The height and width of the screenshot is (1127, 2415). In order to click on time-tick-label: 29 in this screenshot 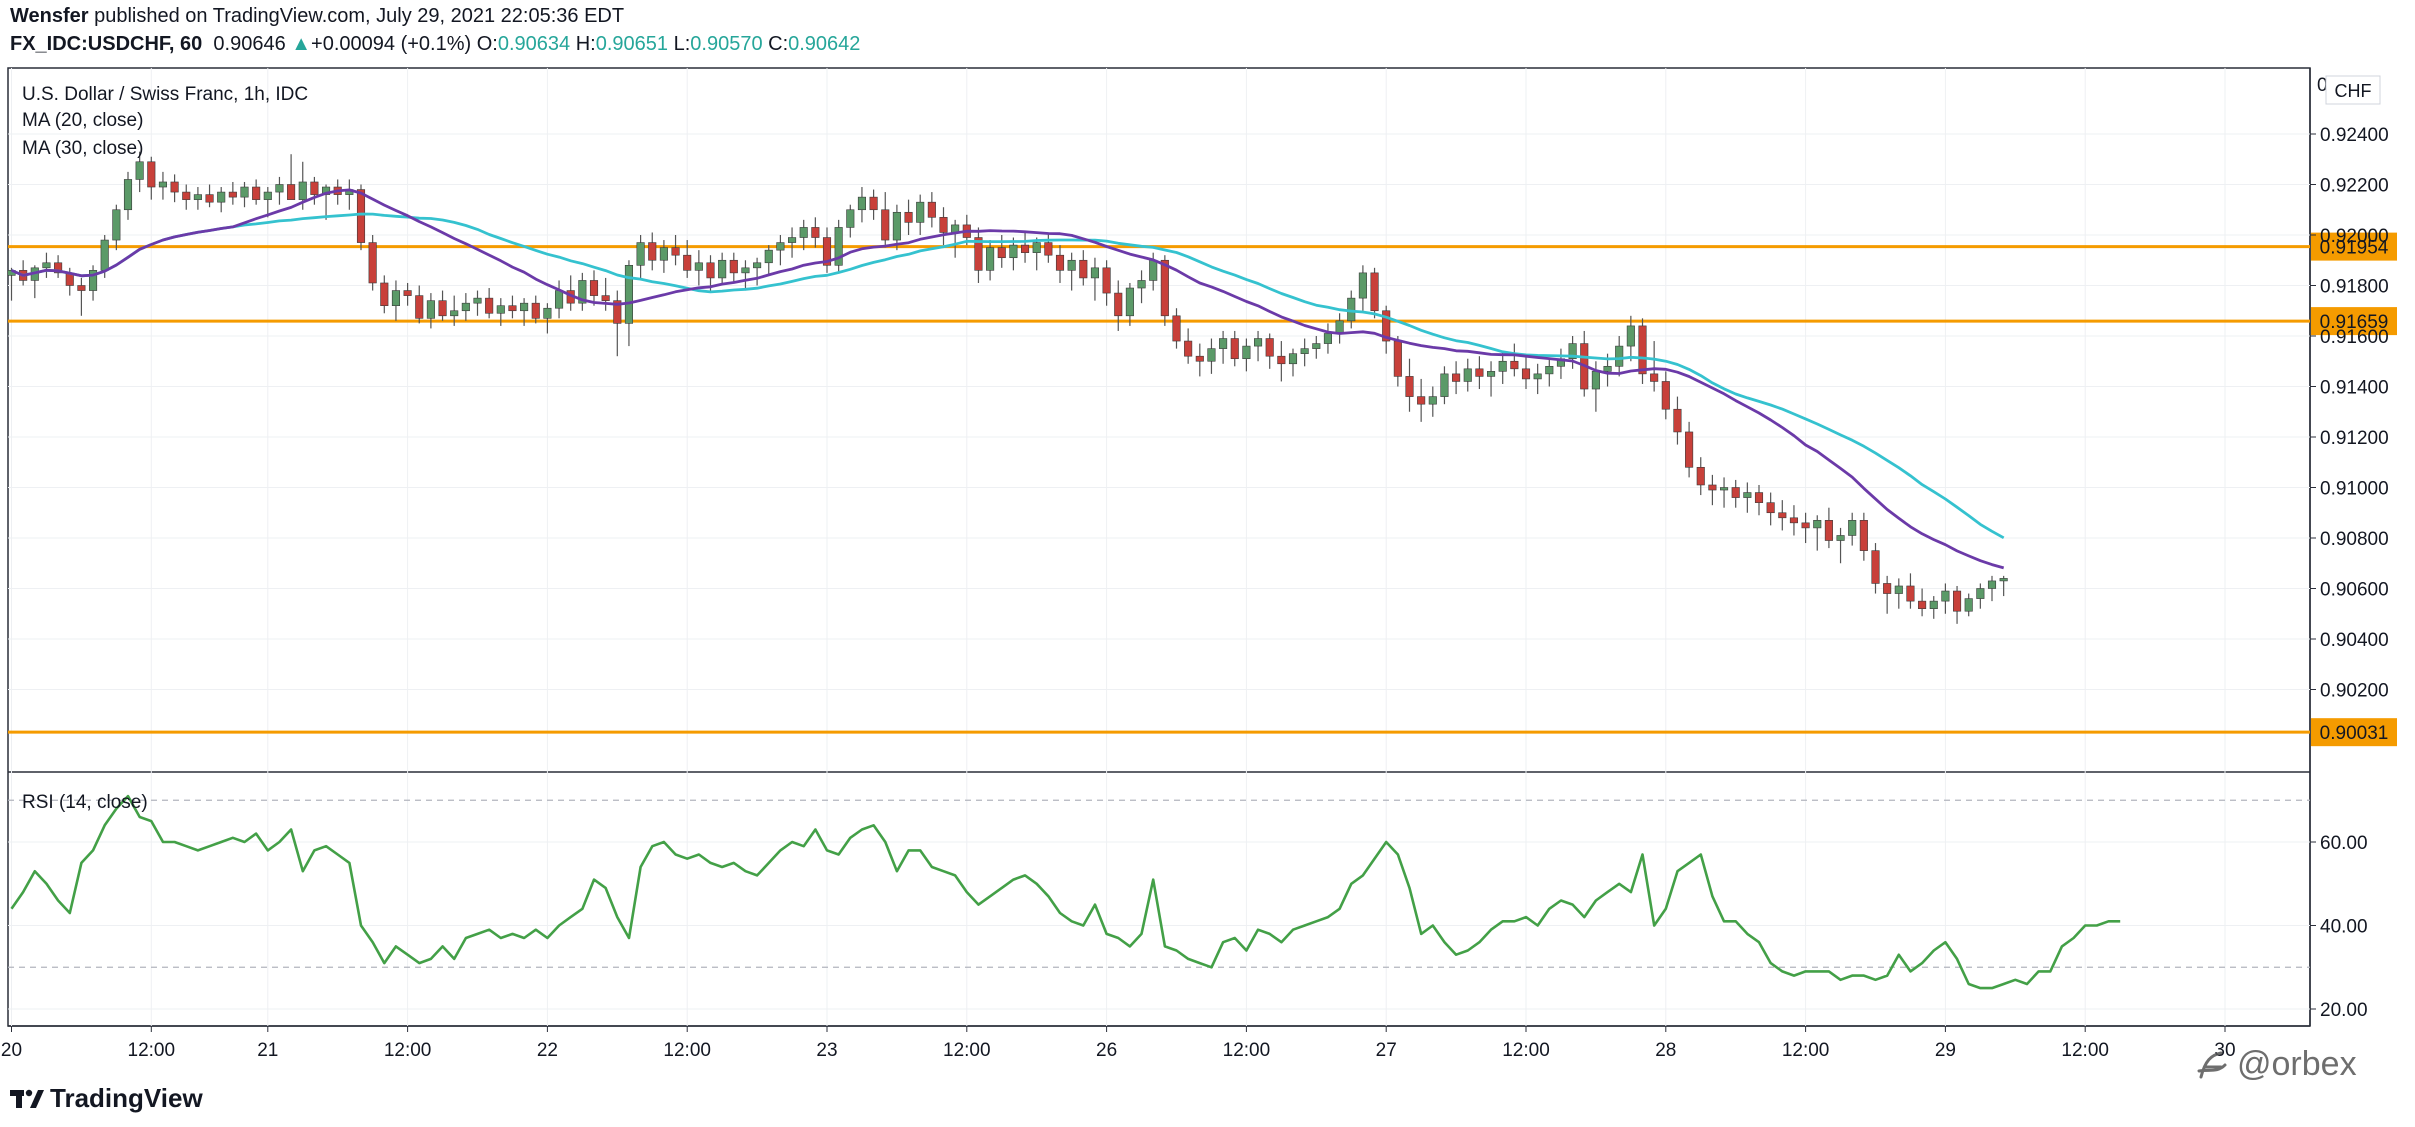, I will do `click(1945, 1050)`.